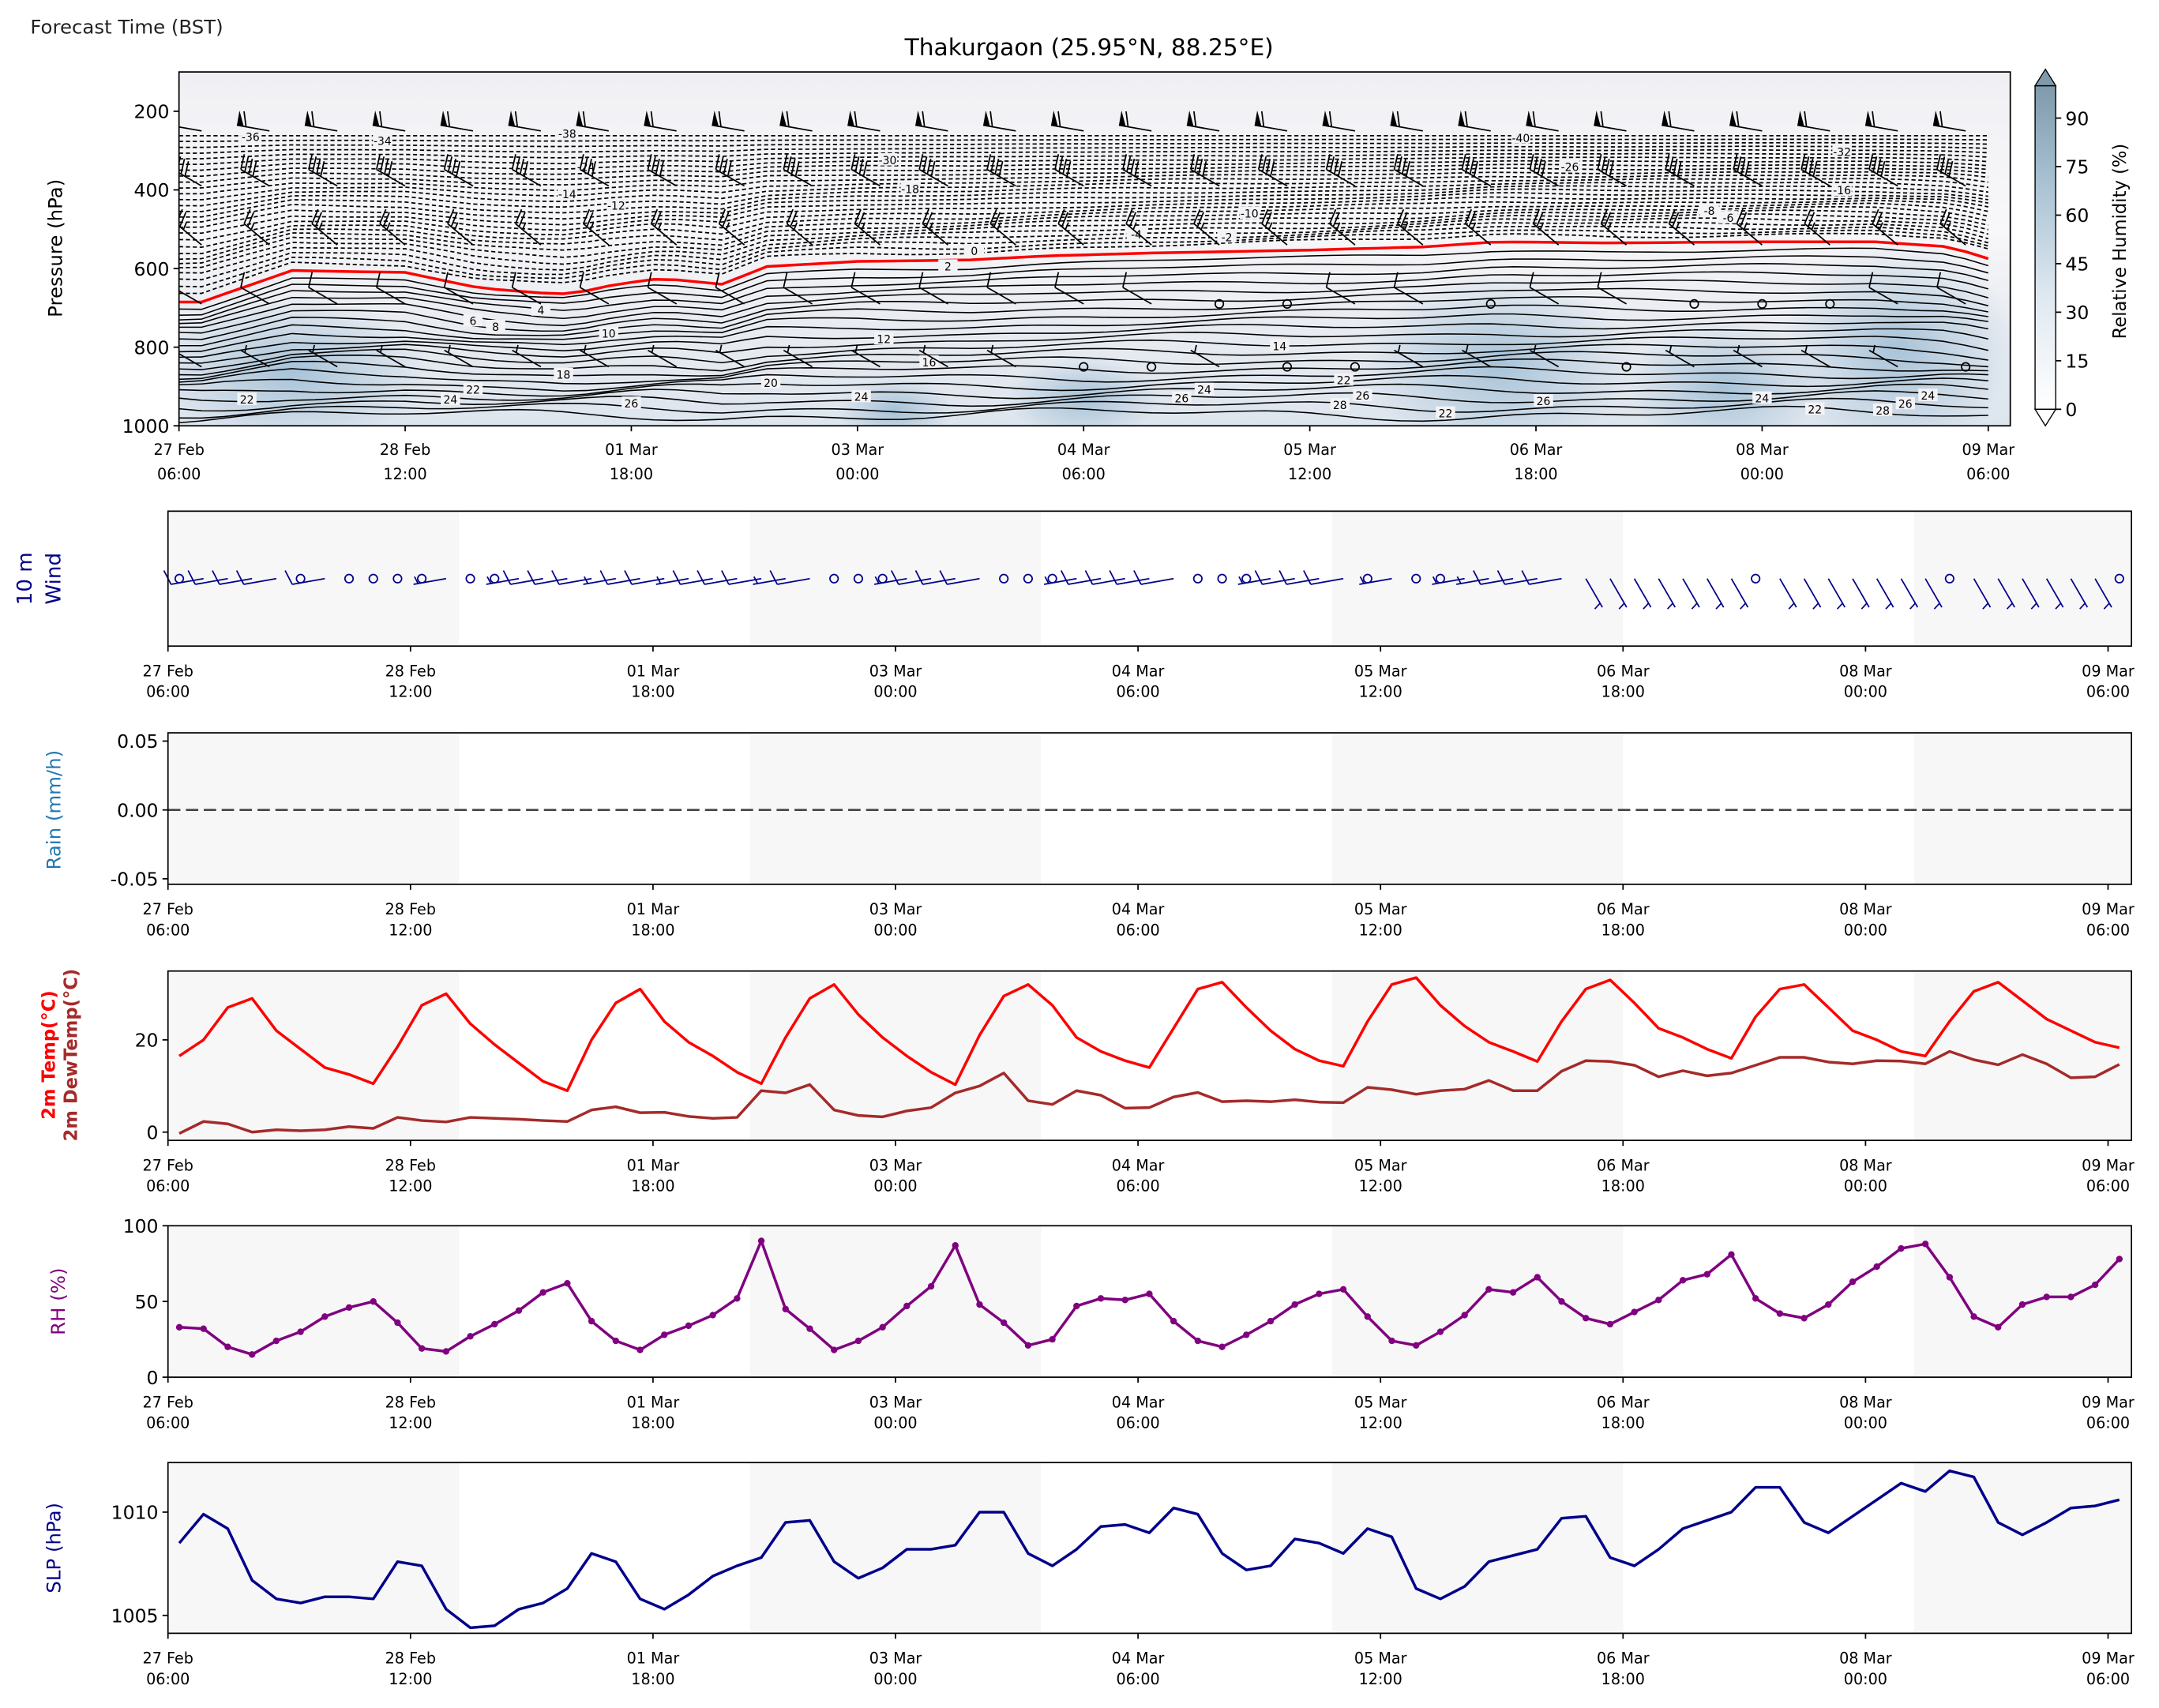  Describe the element at coordinates (2077, 118) in the screenshot. I see `colorbar-tick-label: 90` at that location.